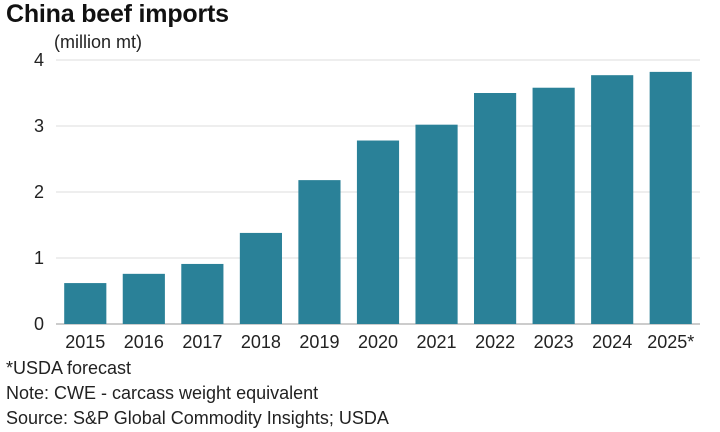  What do you see at coordinates (98, 42) in the screenshot?
I see `y-axis-unit-label: (million mt)` at bounding box center [98, 42].